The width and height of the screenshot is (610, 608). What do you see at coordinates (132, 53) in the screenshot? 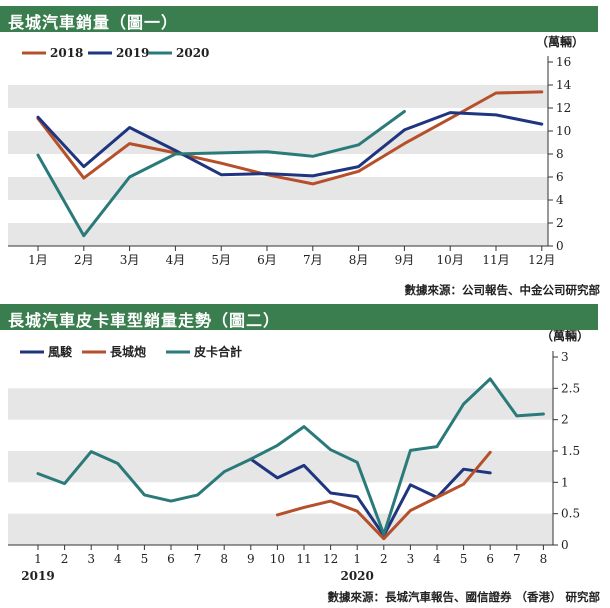
I see `legend-label: 2019` at bounding box center [132, 53].